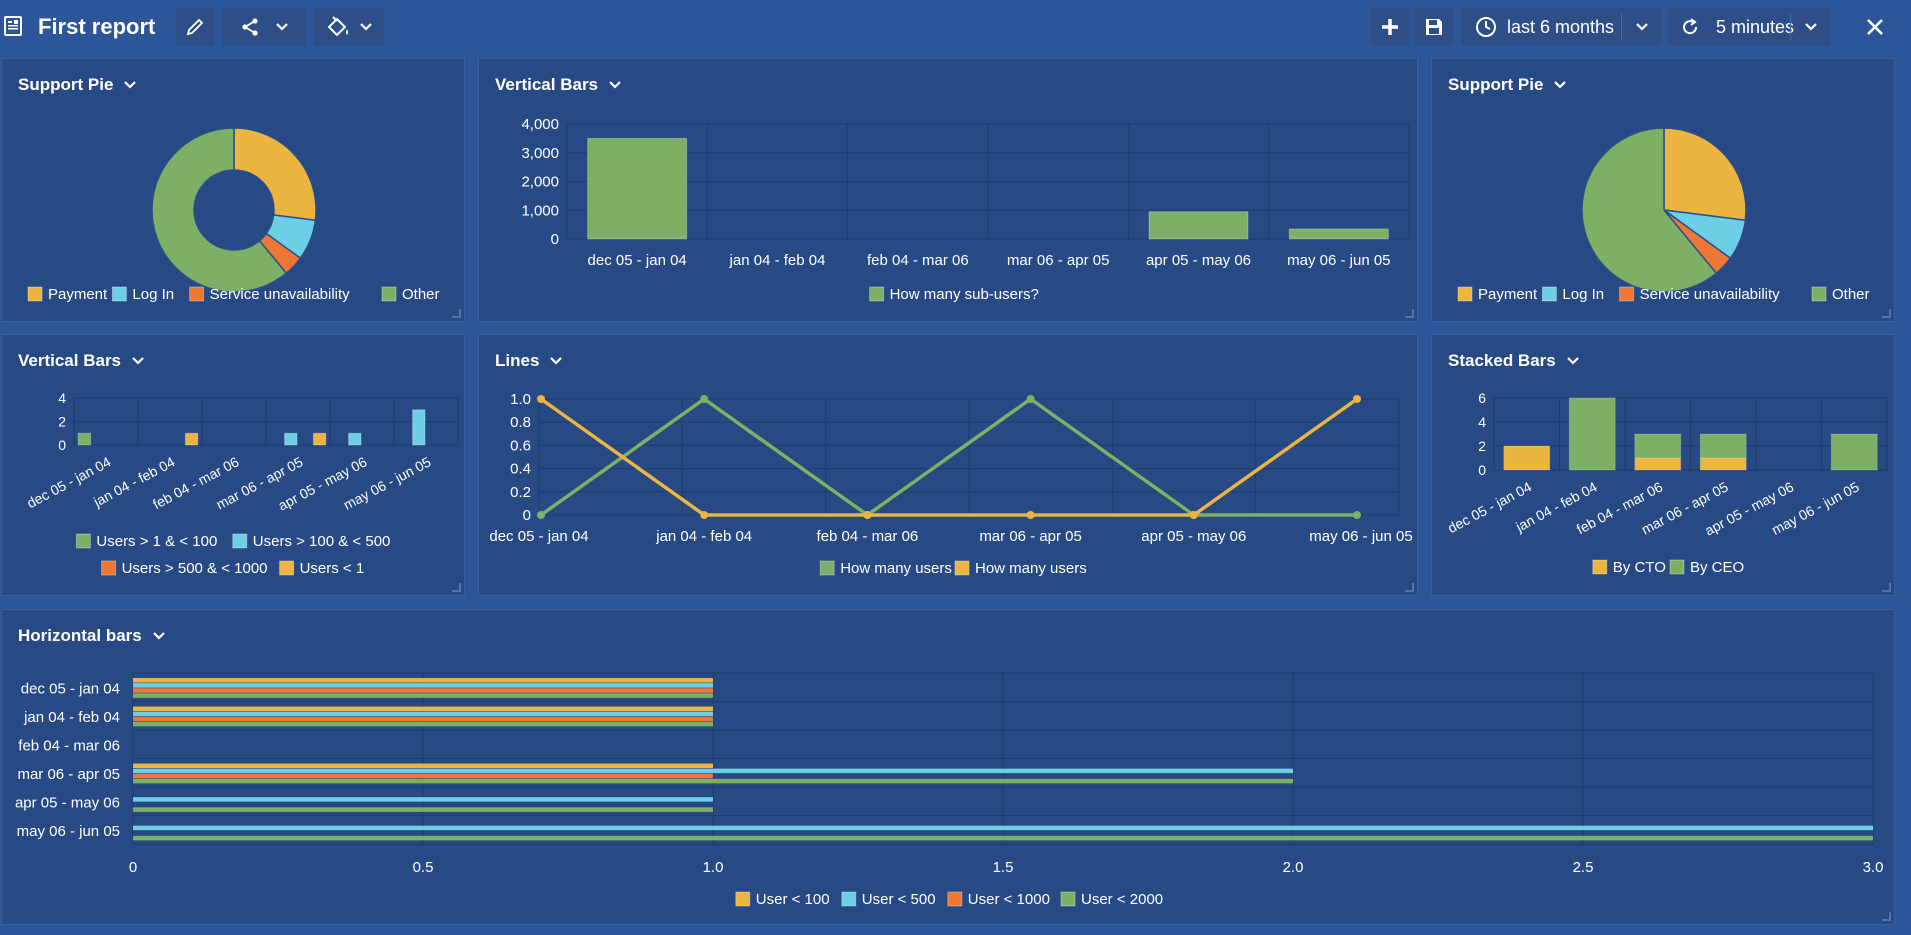  What do you see at coordinates (1122, 899) in the screenshot?
I see `legend-label: User < 2000` at bounding box center [1122, 899].